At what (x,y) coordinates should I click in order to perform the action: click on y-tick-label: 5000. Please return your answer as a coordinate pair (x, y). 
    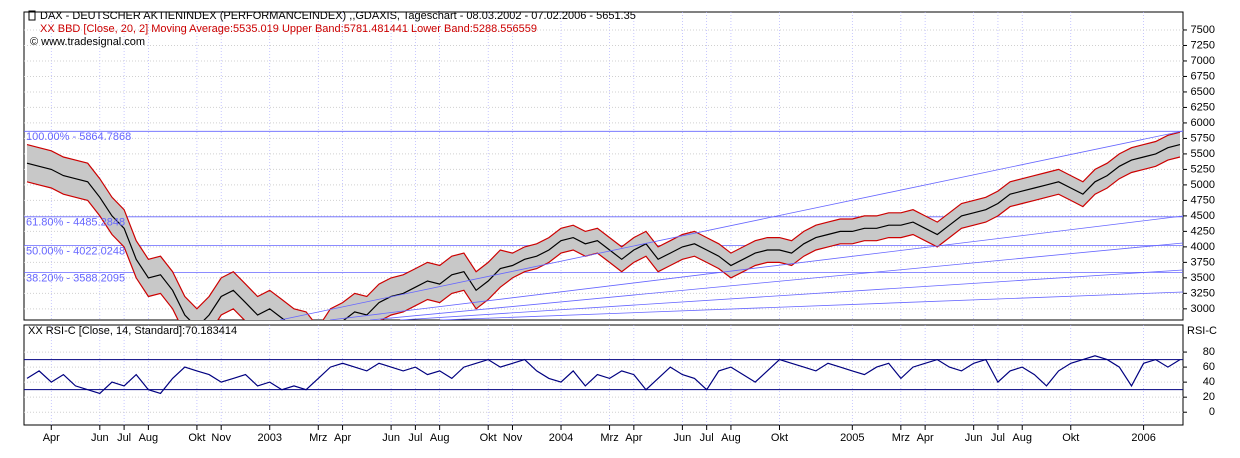
    Looking at the image, I should click on (1203, 185).